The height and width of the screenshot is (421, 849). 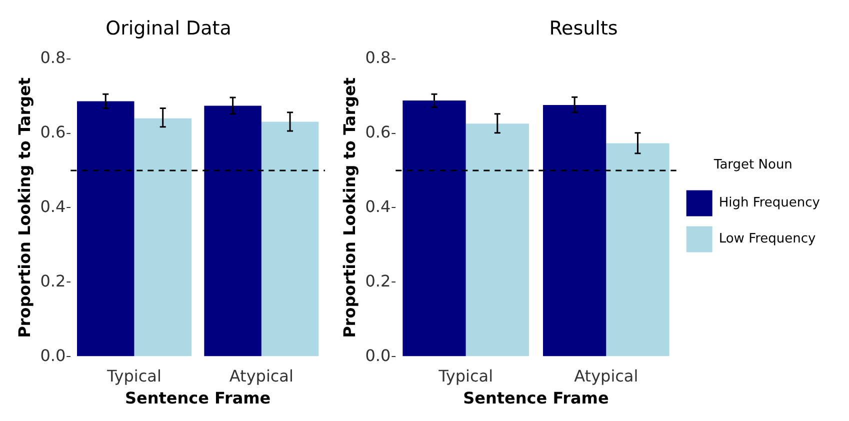 What do you see at coordinates (769, 203) in the screenshot?
I see `legend-label: High Frequency` at bounding box center [769, 203].